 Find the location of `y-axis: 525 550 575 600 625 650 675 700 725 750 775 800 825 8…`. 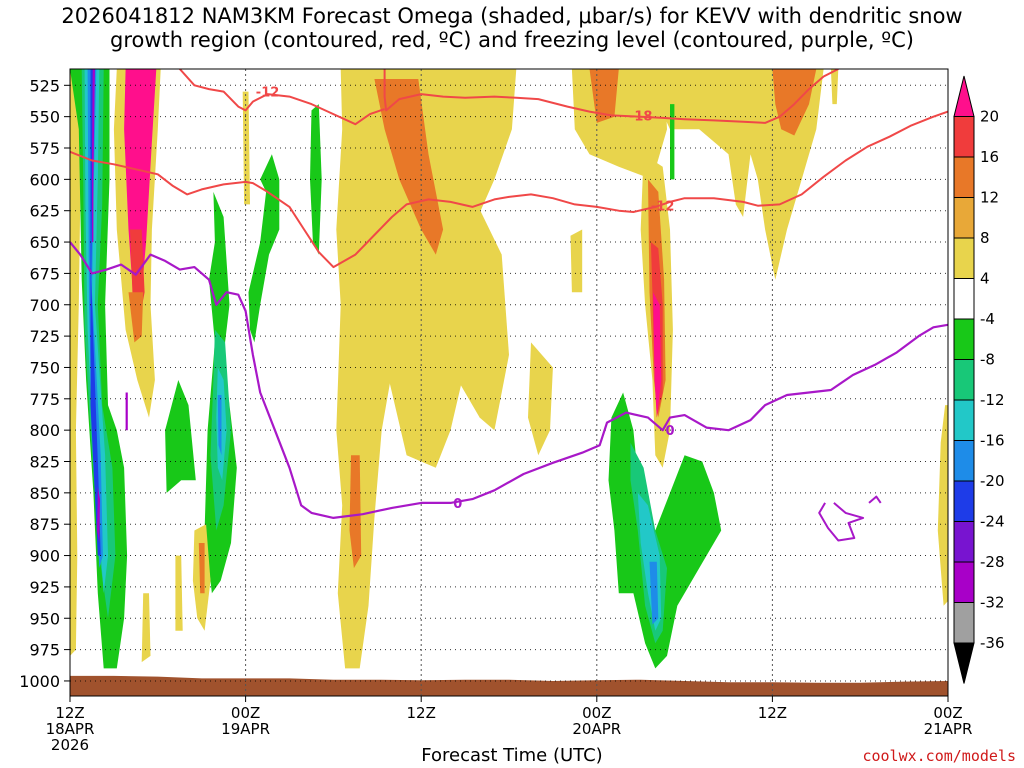

y-axis: 525 550 575 600 625 650 675 700 725 750 775 800 825 8… is located at coordinates (44, 383).